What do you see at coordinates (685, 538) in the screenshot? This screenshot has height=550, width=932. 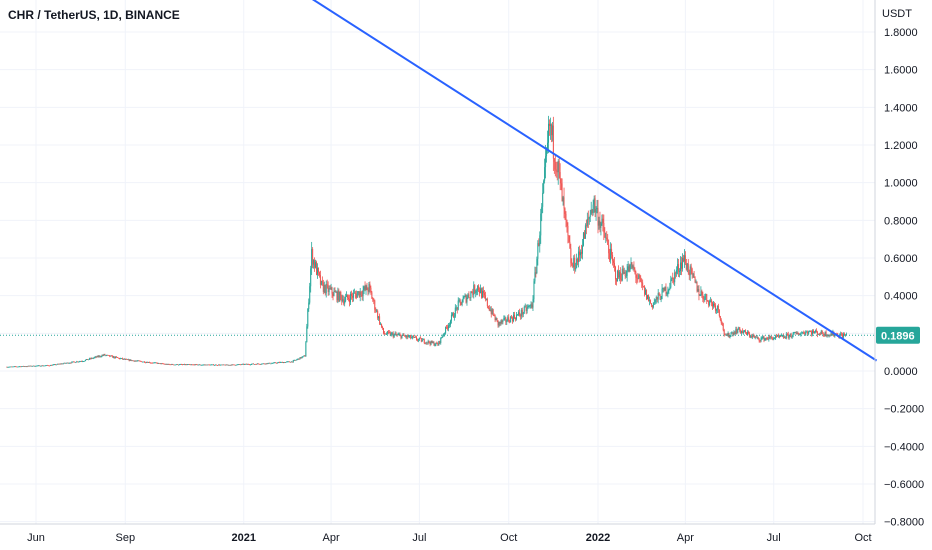 I see `time-tick-label: Apr` at bounding box center [685, 538].